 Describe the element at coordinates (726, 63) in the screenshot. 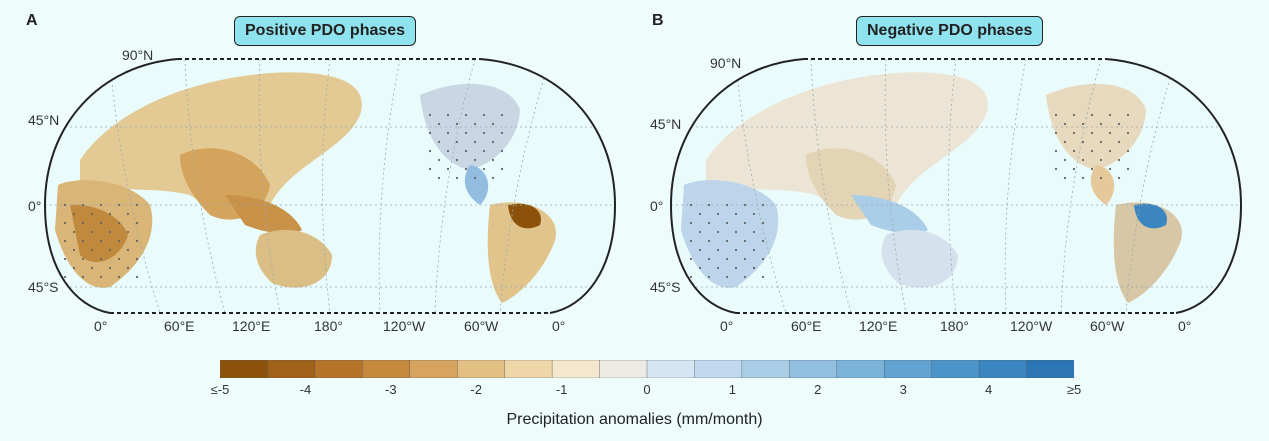

I see `panel-b-lat-90n: 90°N` at that location.